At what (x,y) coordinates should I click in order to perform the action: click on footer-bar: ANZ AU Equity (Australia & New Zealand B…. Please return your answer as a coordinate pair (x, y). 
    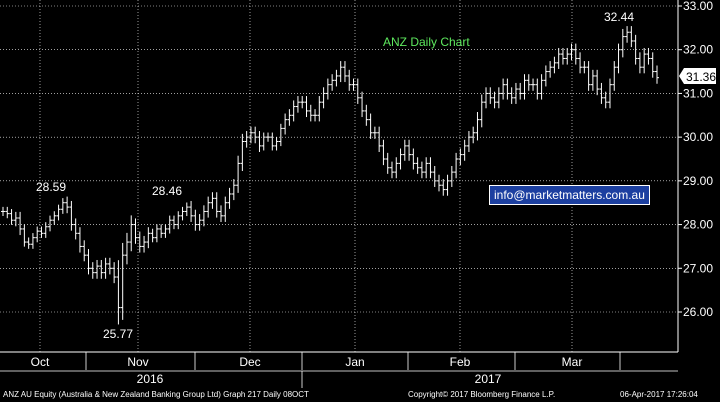
    Looking at the image, I should click on (360, 395).